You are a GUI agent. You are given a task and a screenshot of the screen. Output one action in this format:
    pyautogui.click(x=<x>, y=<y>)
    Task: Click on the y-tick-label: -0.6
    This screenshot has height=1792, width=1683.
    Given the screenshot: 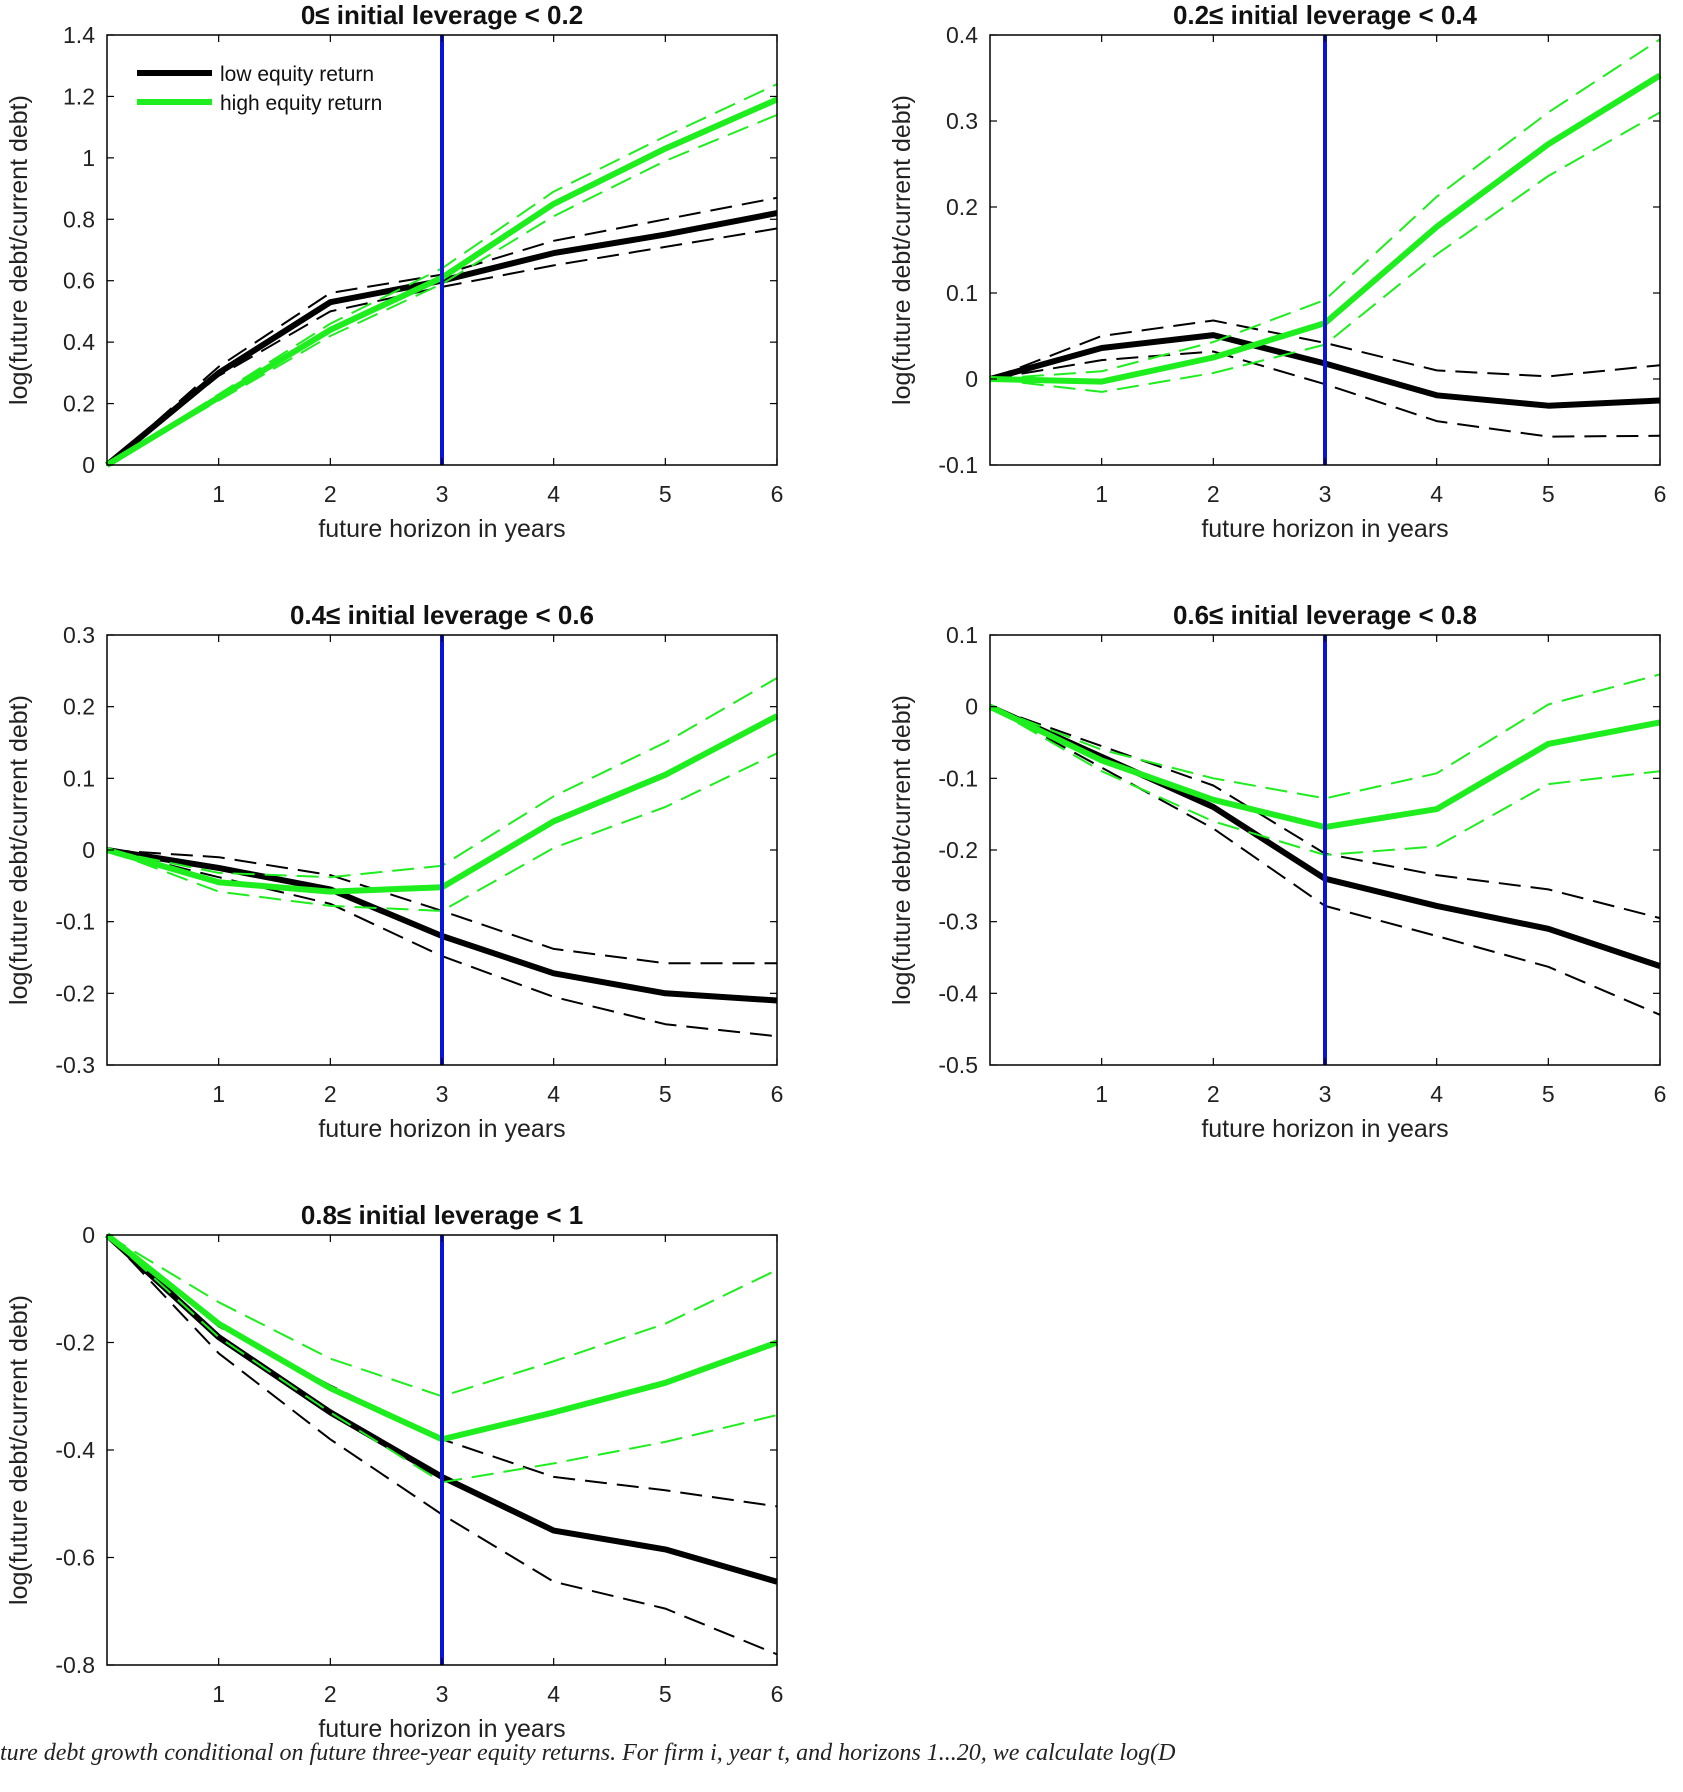 What is the action you would take?
    pyautogui.click(x=75, y=1558)
    